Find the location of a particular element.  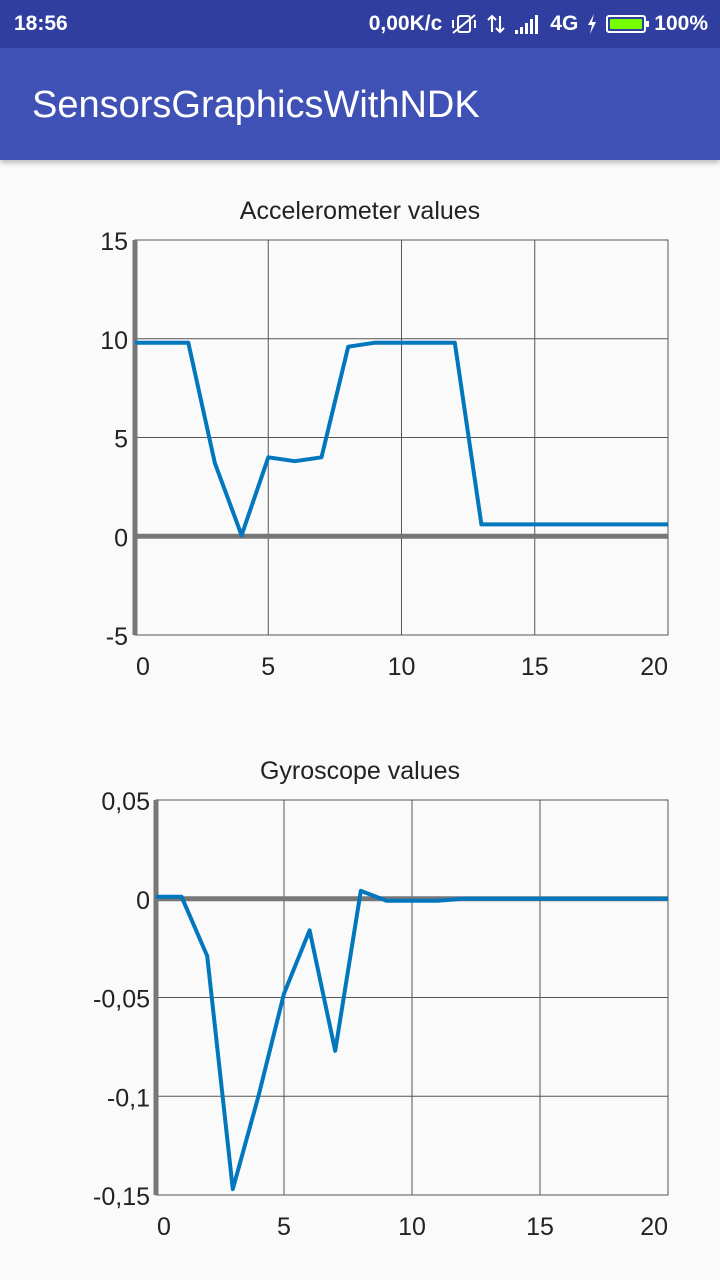

battery-level: 100% is located at coordinates (681, 23).